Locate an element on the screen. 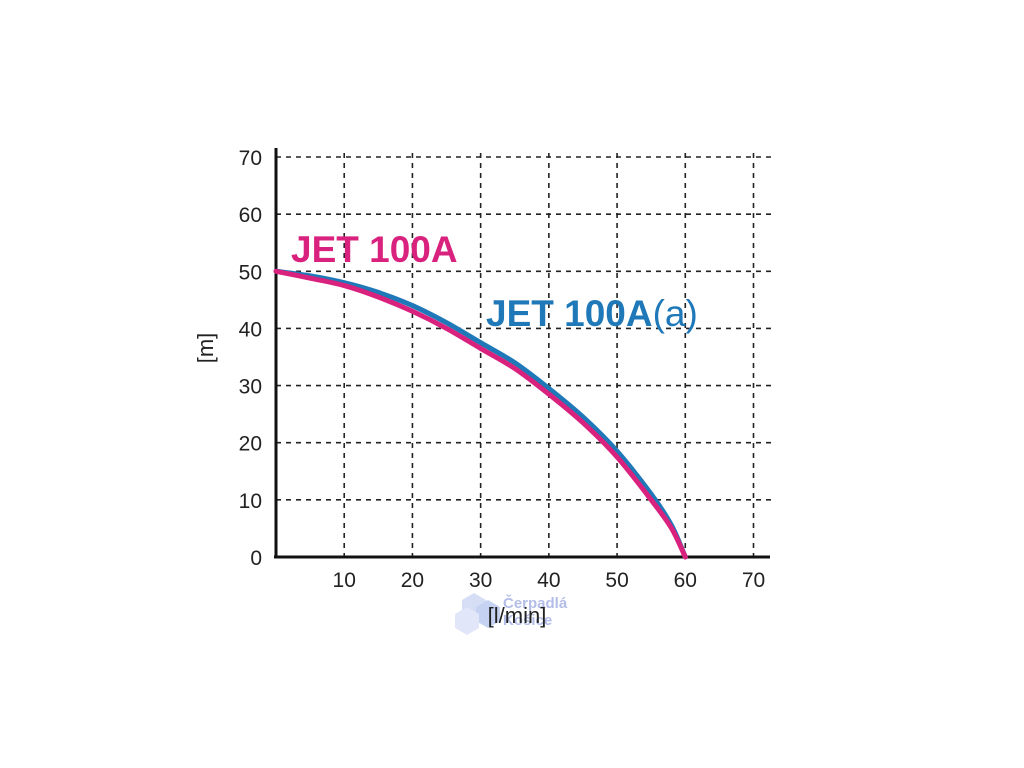 Image resolution: width=1024 pixels, height=768 pixels. y-tick-label: 0 is located at coordinates (256, 558).